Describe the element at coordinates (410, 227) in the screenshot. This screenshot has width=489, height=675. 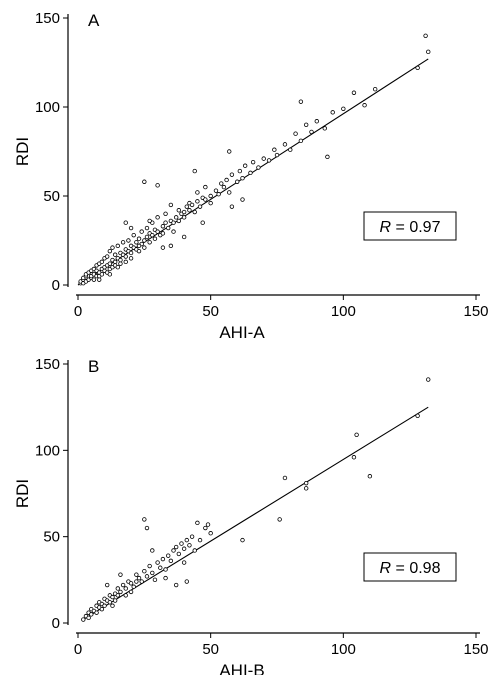
I see `correlation-label: R = 0.97` at that location.